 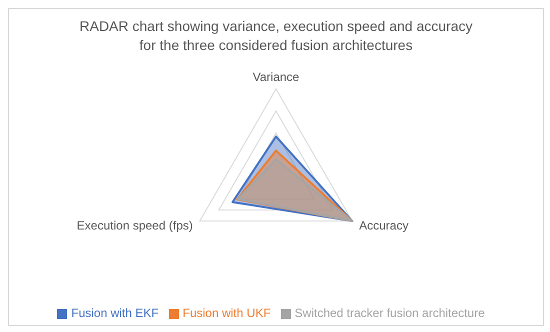 What do you see at coordinates (226, 313) in the screenshot?
I see `legend-label: Fusion with UKF` at bounding box center [226, 313].